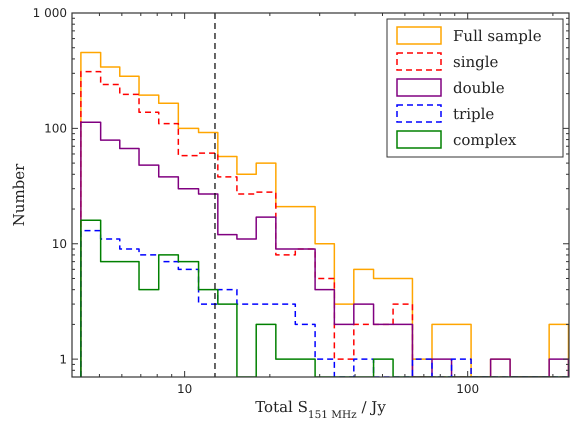 This screenshot has width=570, height=421. Describe the element at coordinates (485, 140) in the screenshot. I see `legend-label: complex` at that location.